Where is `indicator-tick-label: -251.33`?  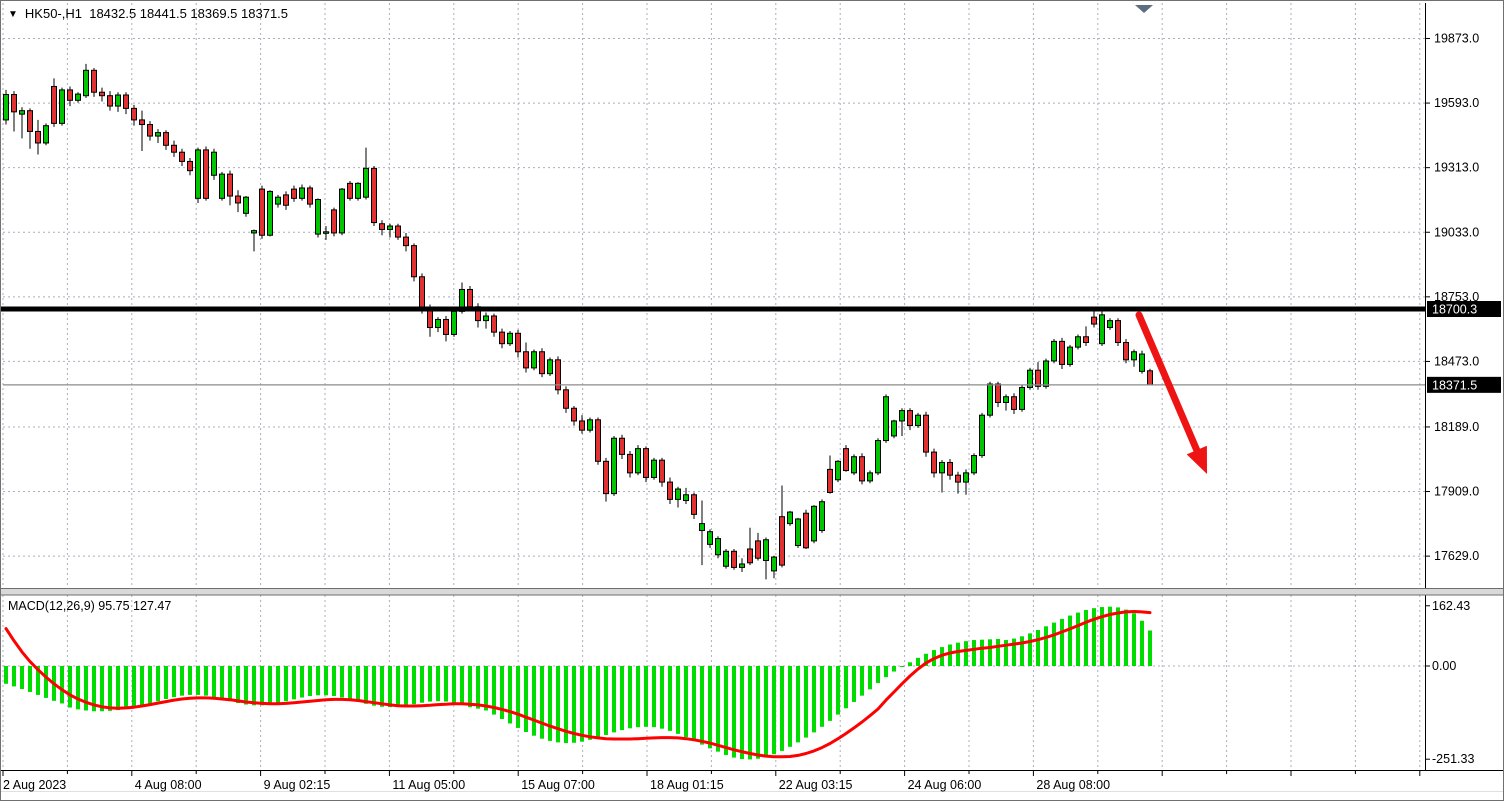
indicator-tick-label: -251.33 is located at coordinates (1453, 759).